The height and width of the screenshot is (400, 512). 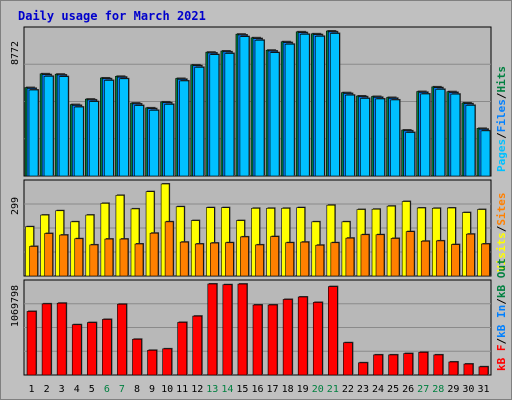 What do you see at coordinates (167, 389) in the screenshot?
I see `x-tick-label: 10` at bounding box center [167, 389].